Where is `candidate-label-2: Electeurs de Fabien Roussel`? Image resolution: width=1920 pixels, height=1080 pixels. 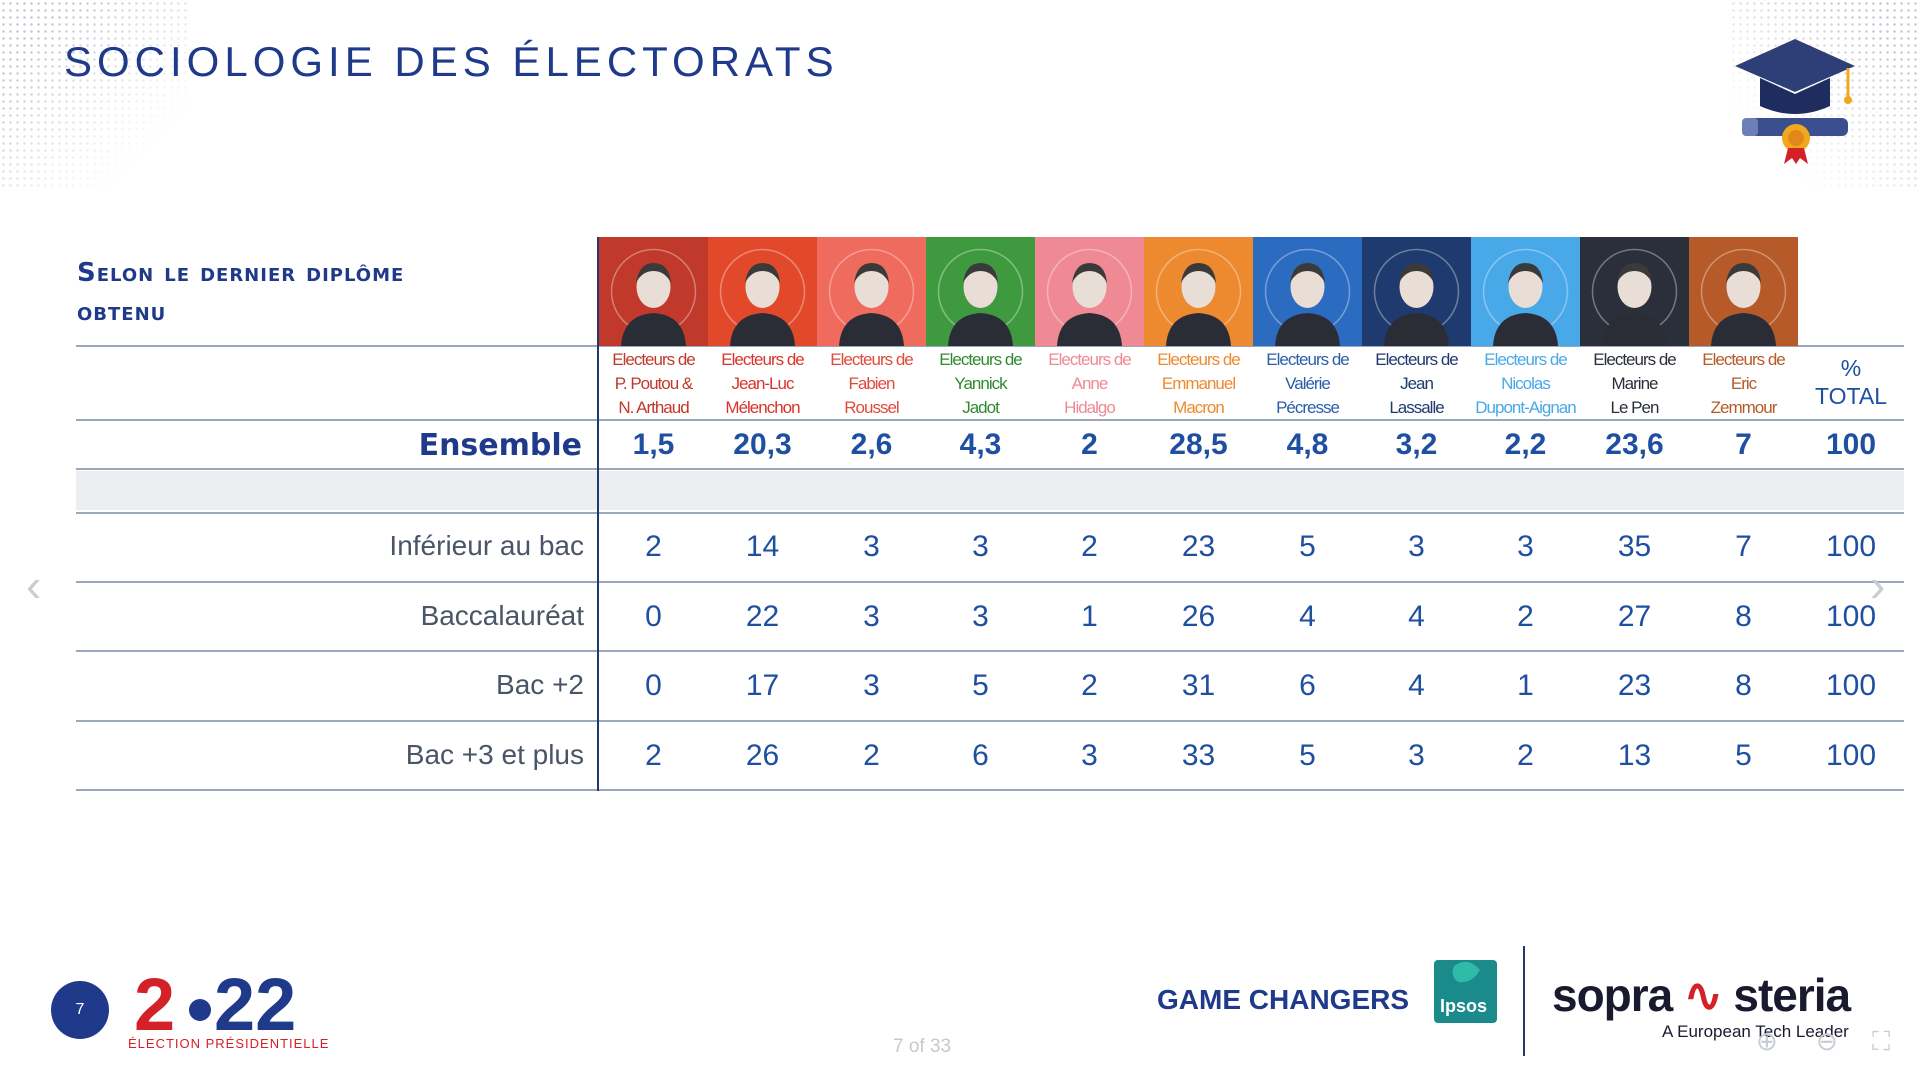 candidate-label-2: Electeurs de Fabien Roussel is located at coordinates (872, 383).